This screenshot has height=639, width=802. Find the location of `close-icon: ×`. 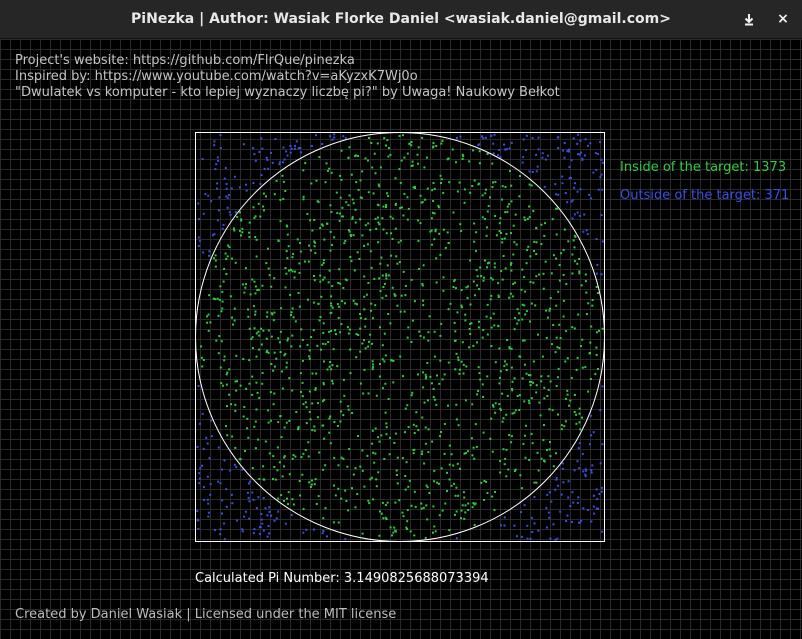

close-icon: × is located at coordinates (783, 19).